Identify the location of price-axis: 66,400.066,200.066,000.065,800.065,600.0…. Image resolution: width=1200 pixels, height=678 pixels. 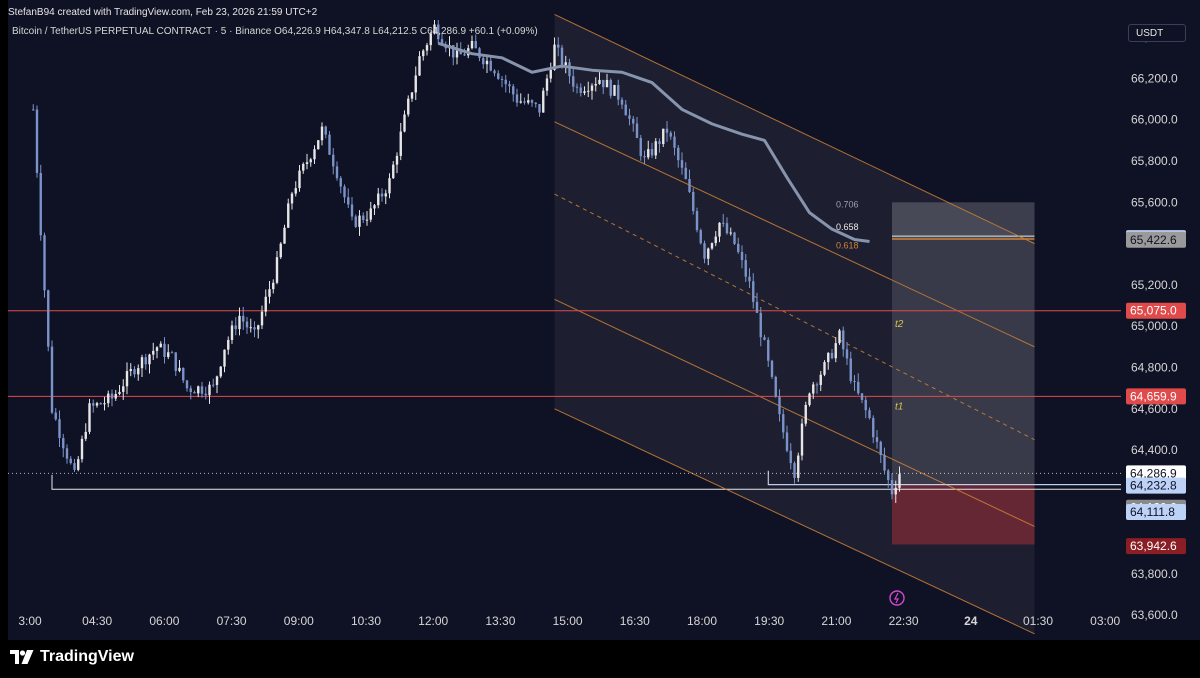
(1160, 320).